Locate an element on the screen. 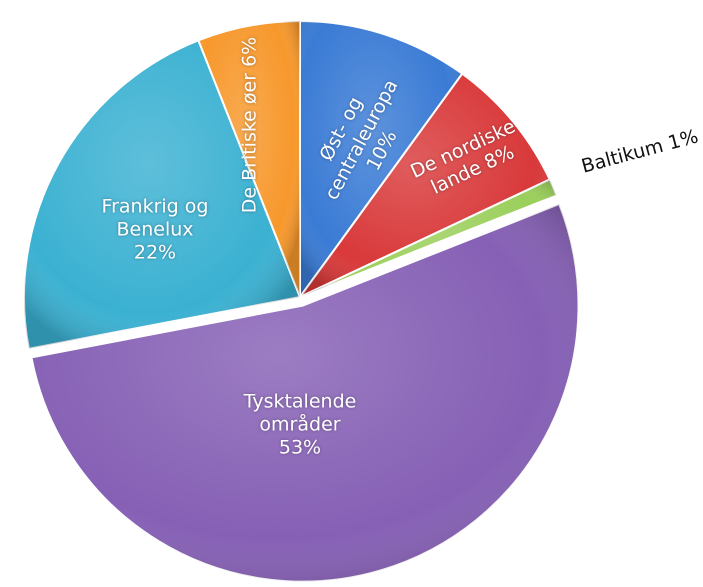 This screenshot has height=587, width=703. value-label: 22% is located at coordinates (155, 252).